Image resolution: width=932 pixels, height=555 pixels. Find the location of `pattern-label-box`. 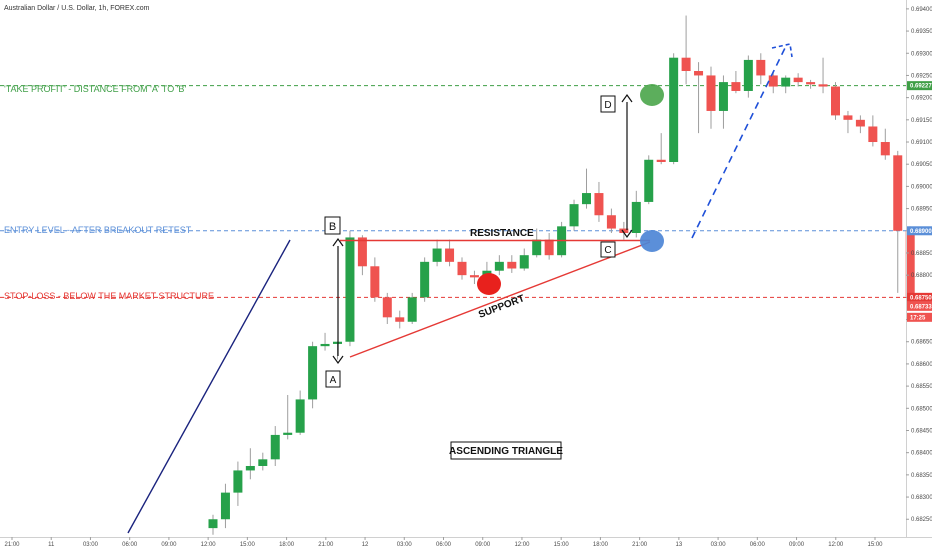

pattern-label-box is located at coordinates (506, 450).